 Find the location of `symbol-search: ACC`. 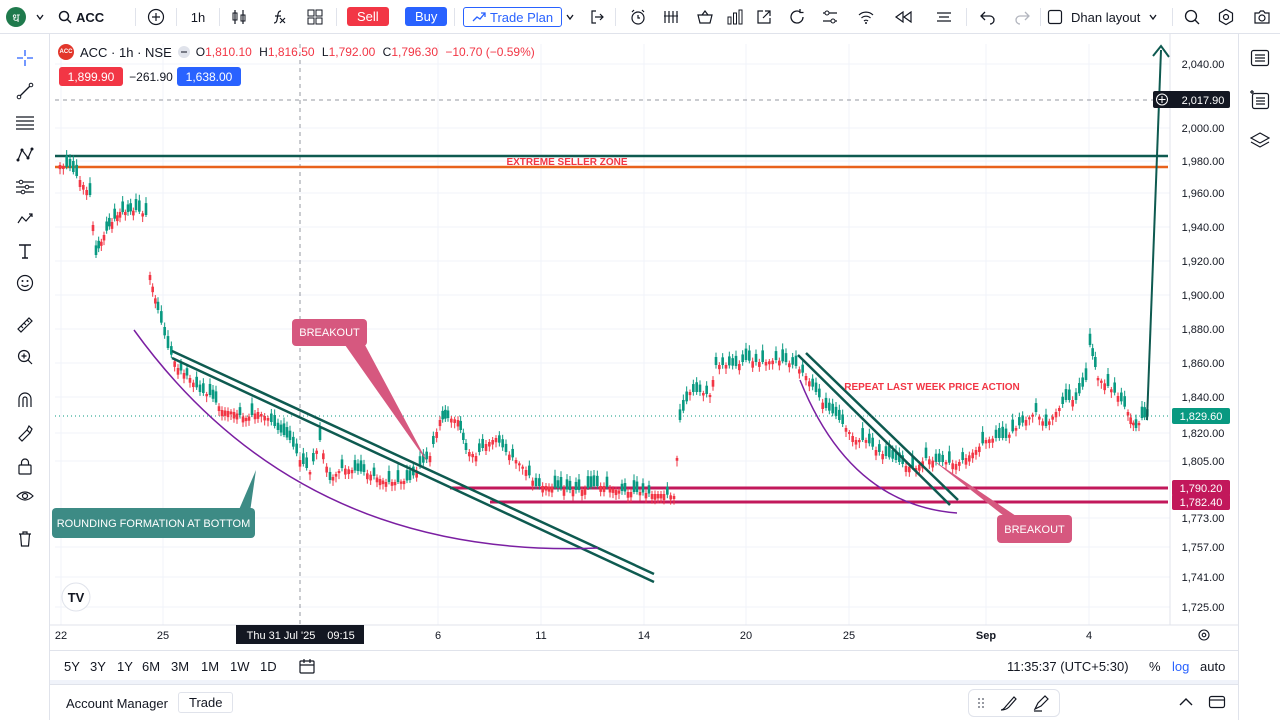

symbol-search: ACC is located at coordinates (81, 17).